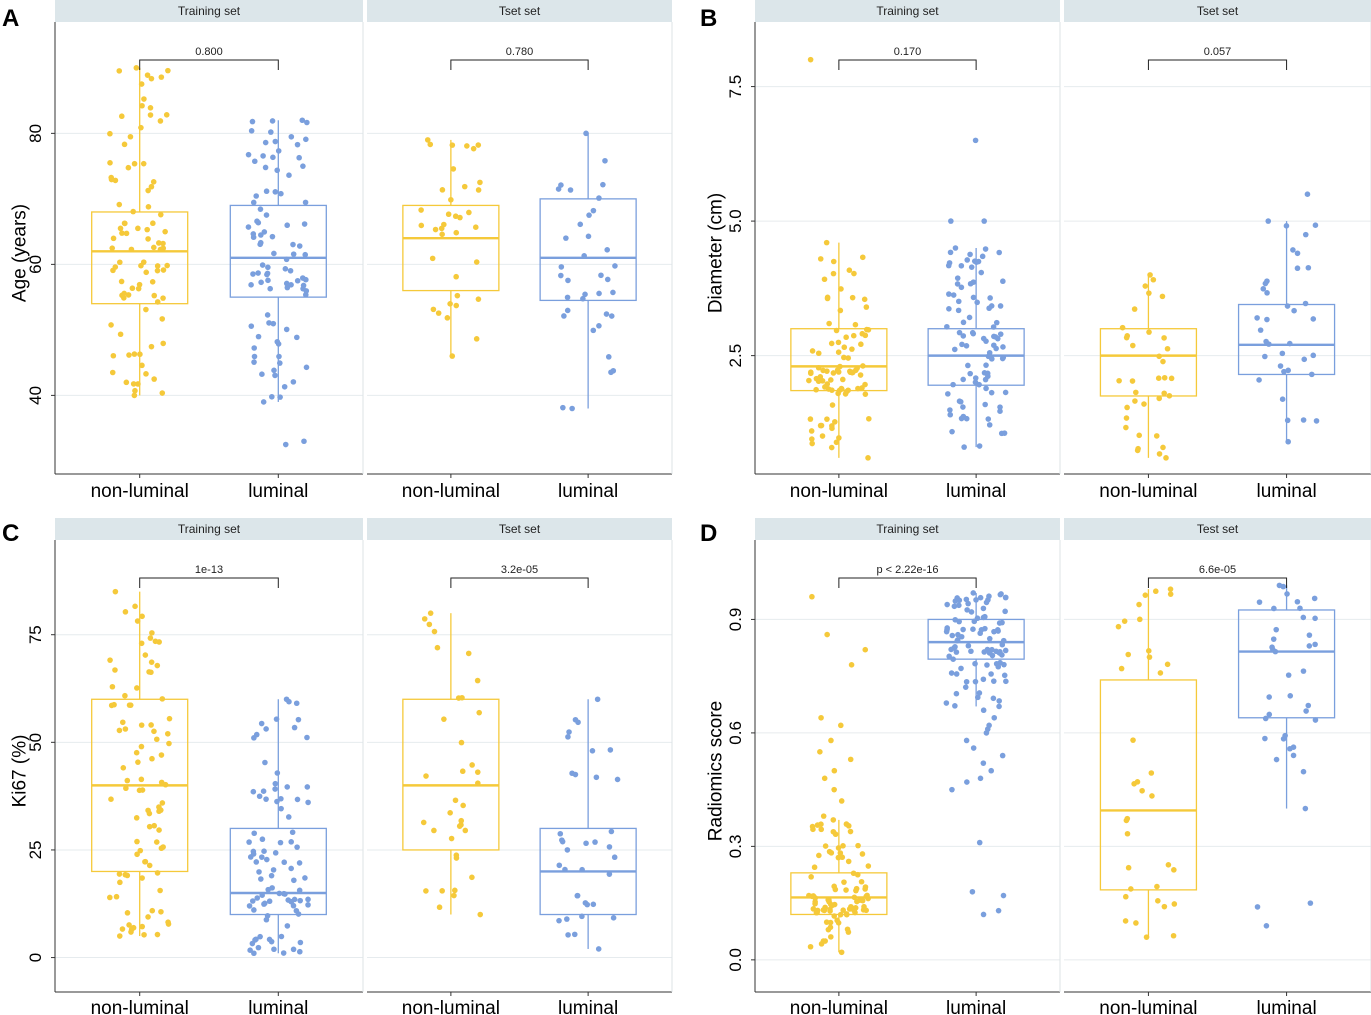  What do you see at coordinates (519, 766) in the screenshot?
I see `plot-area` at bounding box center [519, 766].